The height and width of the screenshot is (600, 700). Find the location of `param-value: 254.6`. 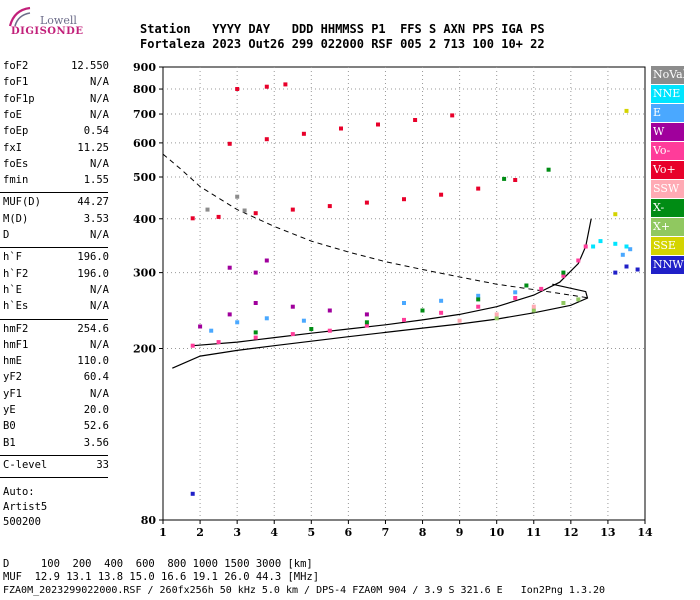

param-value: 254.6 is located at coordinates (93, 328).